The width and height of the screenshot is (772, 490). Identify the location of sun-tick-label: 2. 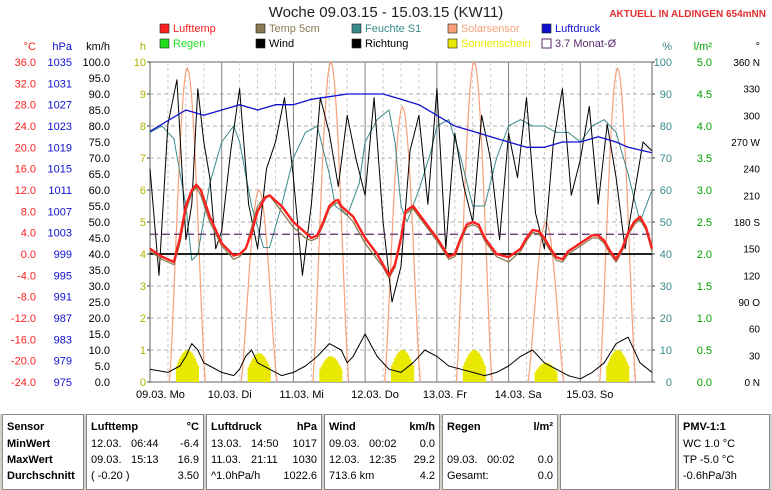
(143, 319).